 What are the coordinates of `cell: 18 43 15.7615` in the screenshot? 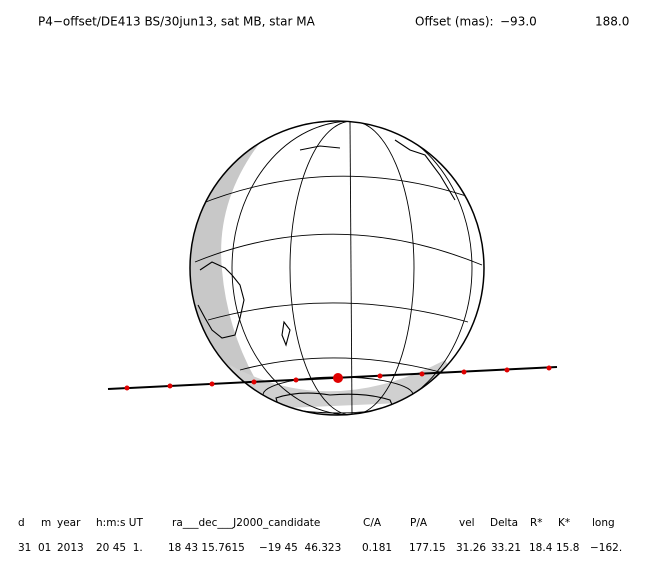 It's located at (206, 548).